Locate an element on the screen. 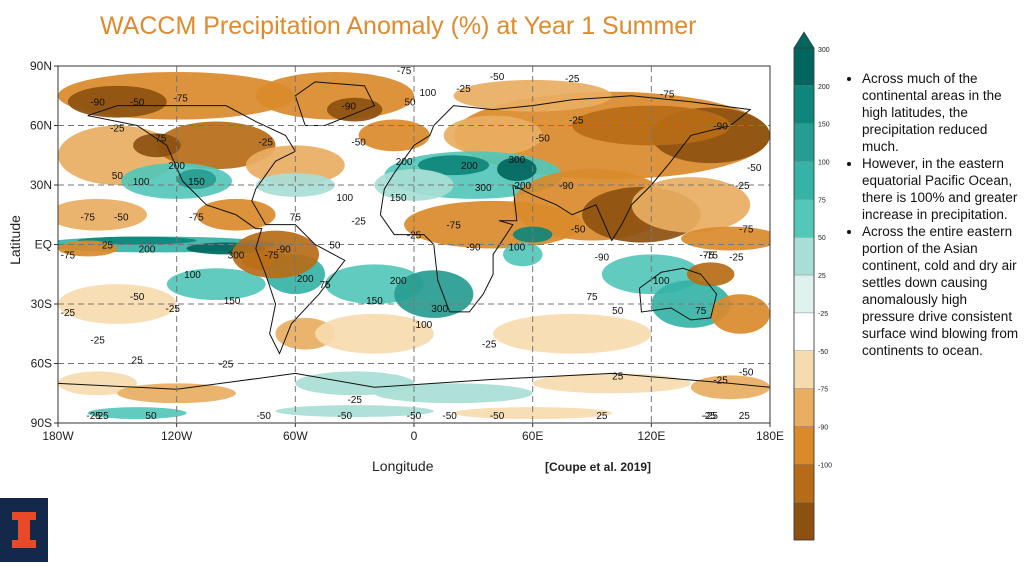 The image size is (1024, 567). colorbar-label: 100 is located at coordinates (824, 163).